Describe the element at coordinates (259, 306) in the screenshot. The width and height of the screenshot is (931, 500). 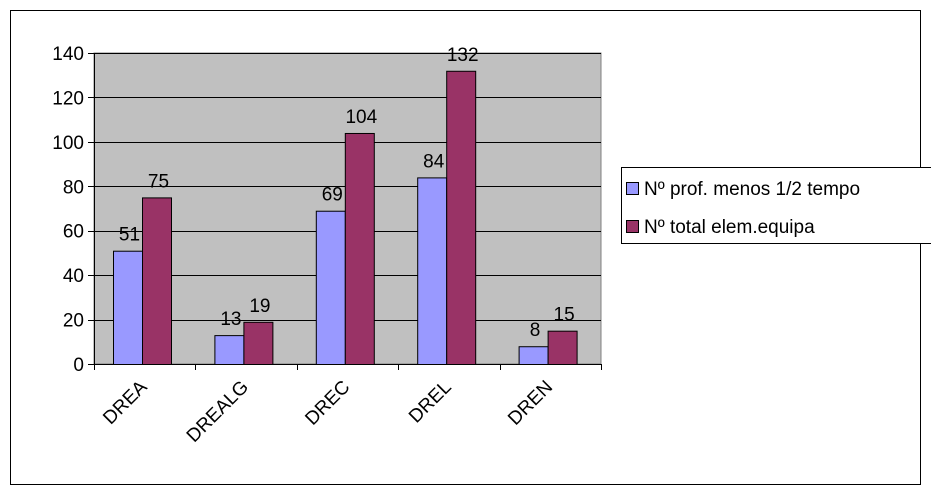
I see `data-label: 19` at that location.